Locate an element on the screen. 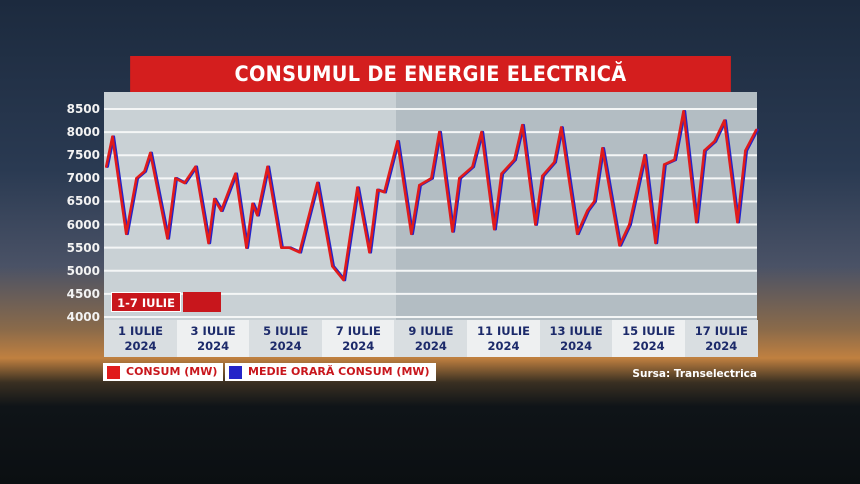  x-tick-date: 7 IULIE is located at coordinates (358, 331).